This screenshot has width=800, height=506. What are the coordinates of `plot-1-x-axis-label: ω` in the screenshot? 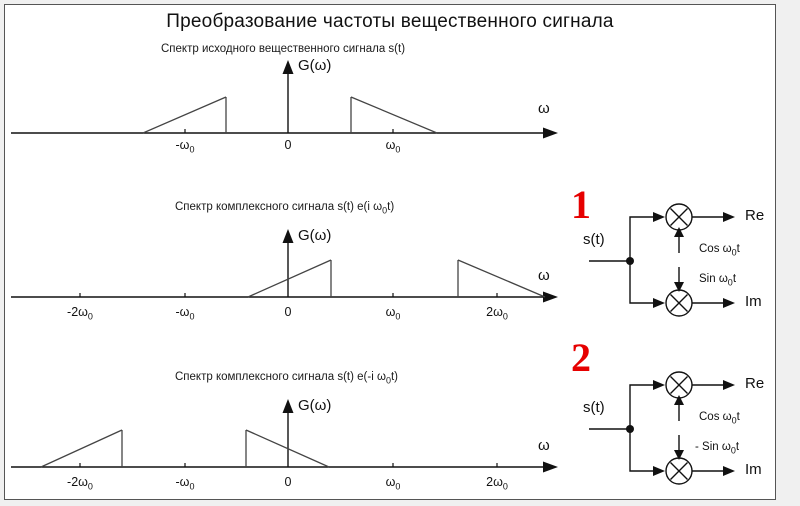 It's located at (544, 108).